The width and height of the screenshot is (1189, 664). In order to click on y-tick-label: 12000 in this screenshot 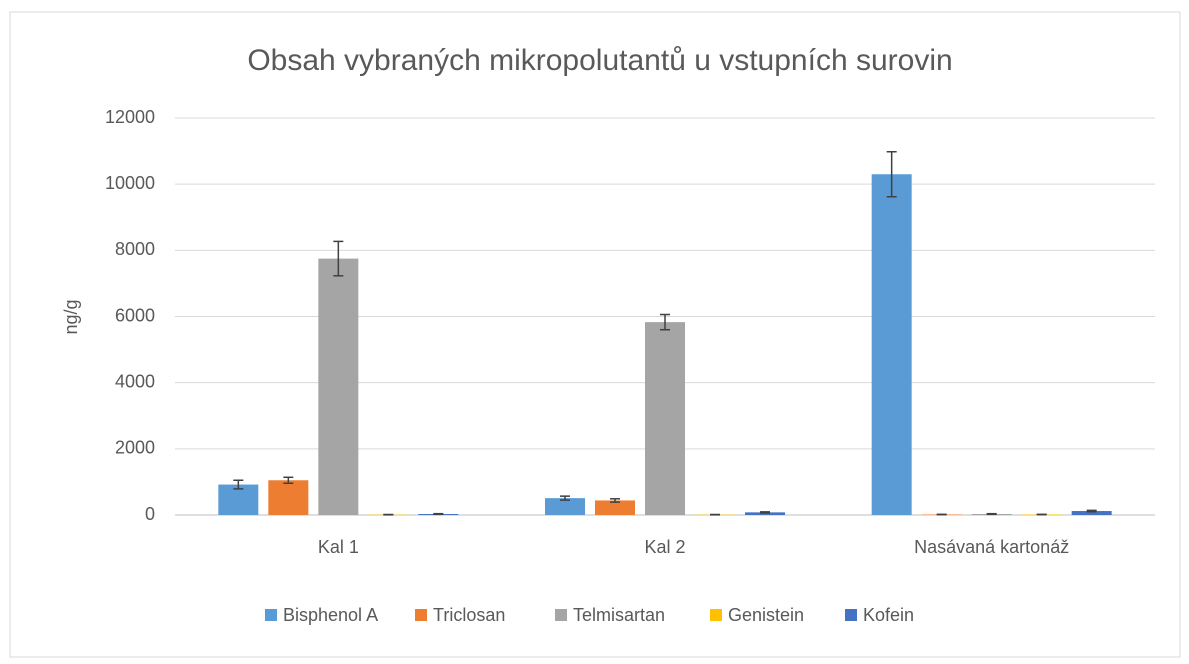, I will do `click(130, 117)`.